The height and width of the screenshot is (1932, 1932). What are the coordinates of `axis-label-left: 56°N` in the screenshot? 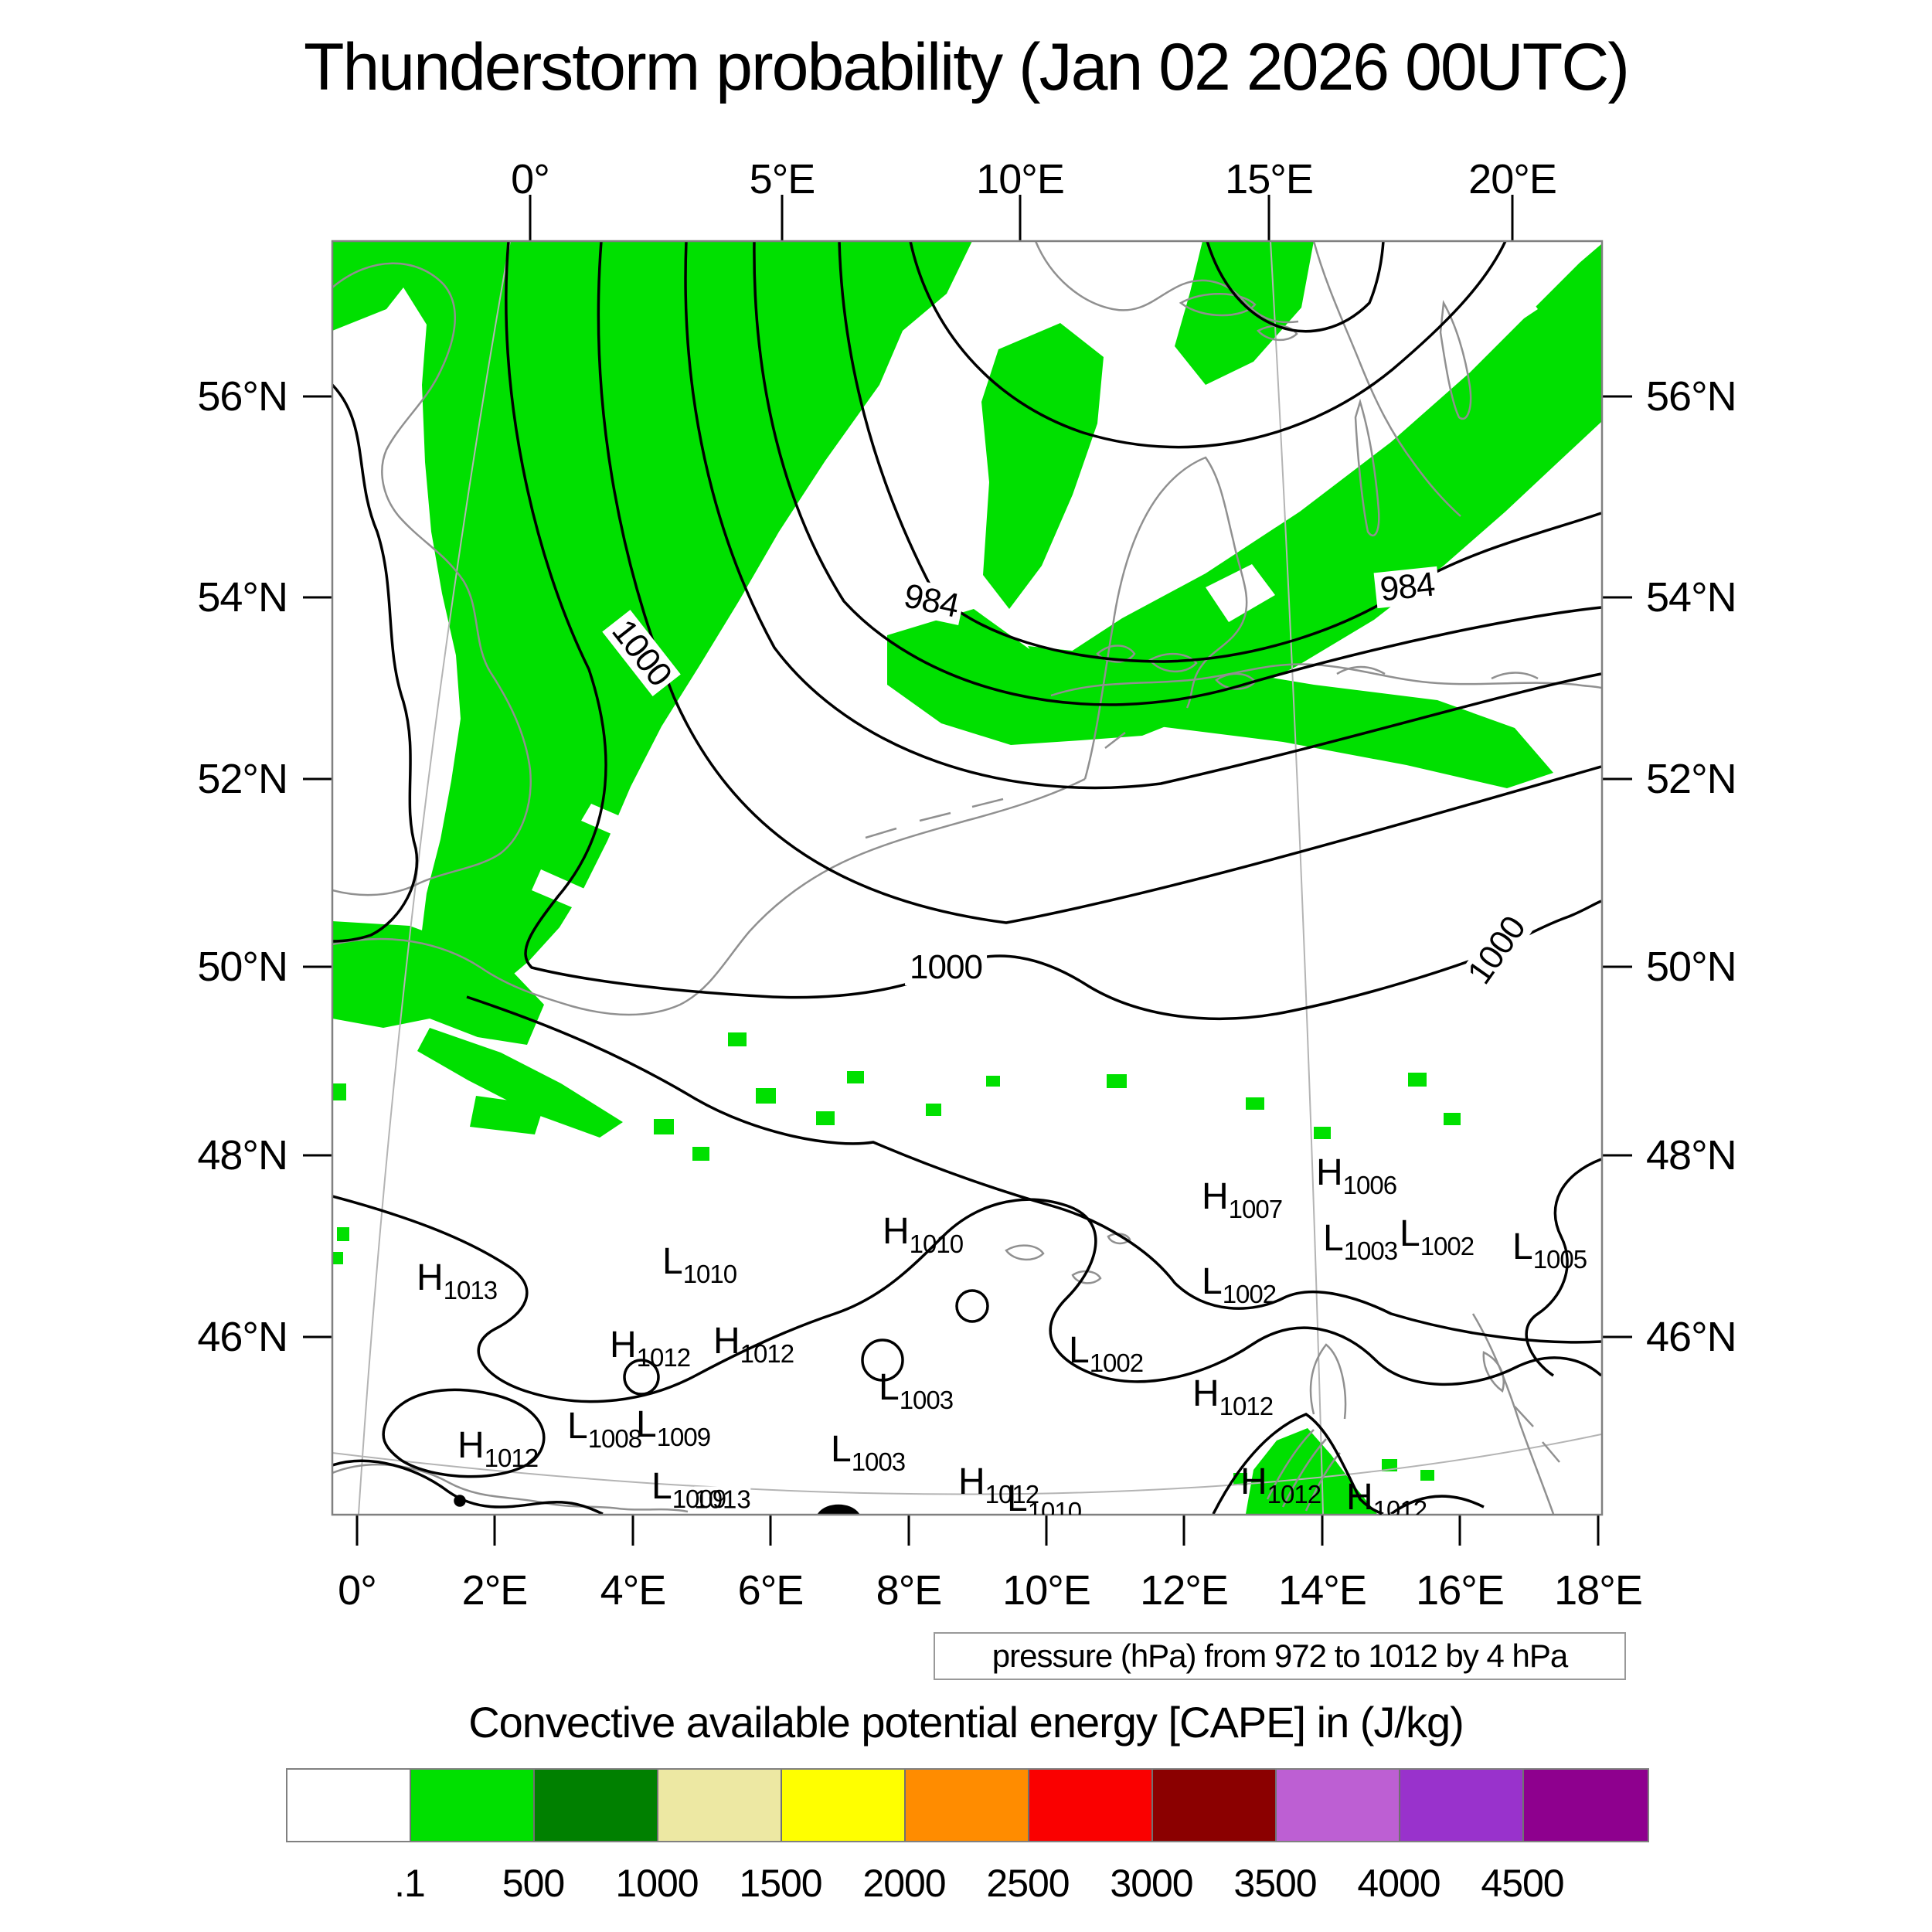 It's located at (243, 396).